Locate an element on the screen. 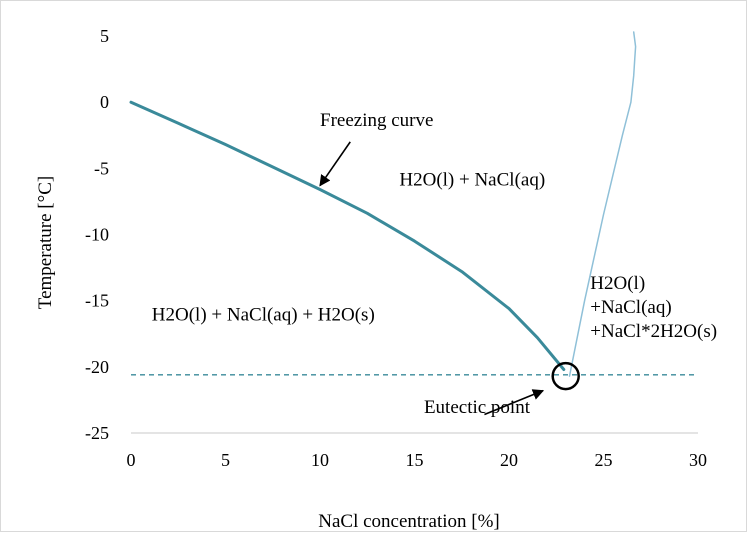  eutectic-point-label: Eutectic point is located at coordinates (477, 407).